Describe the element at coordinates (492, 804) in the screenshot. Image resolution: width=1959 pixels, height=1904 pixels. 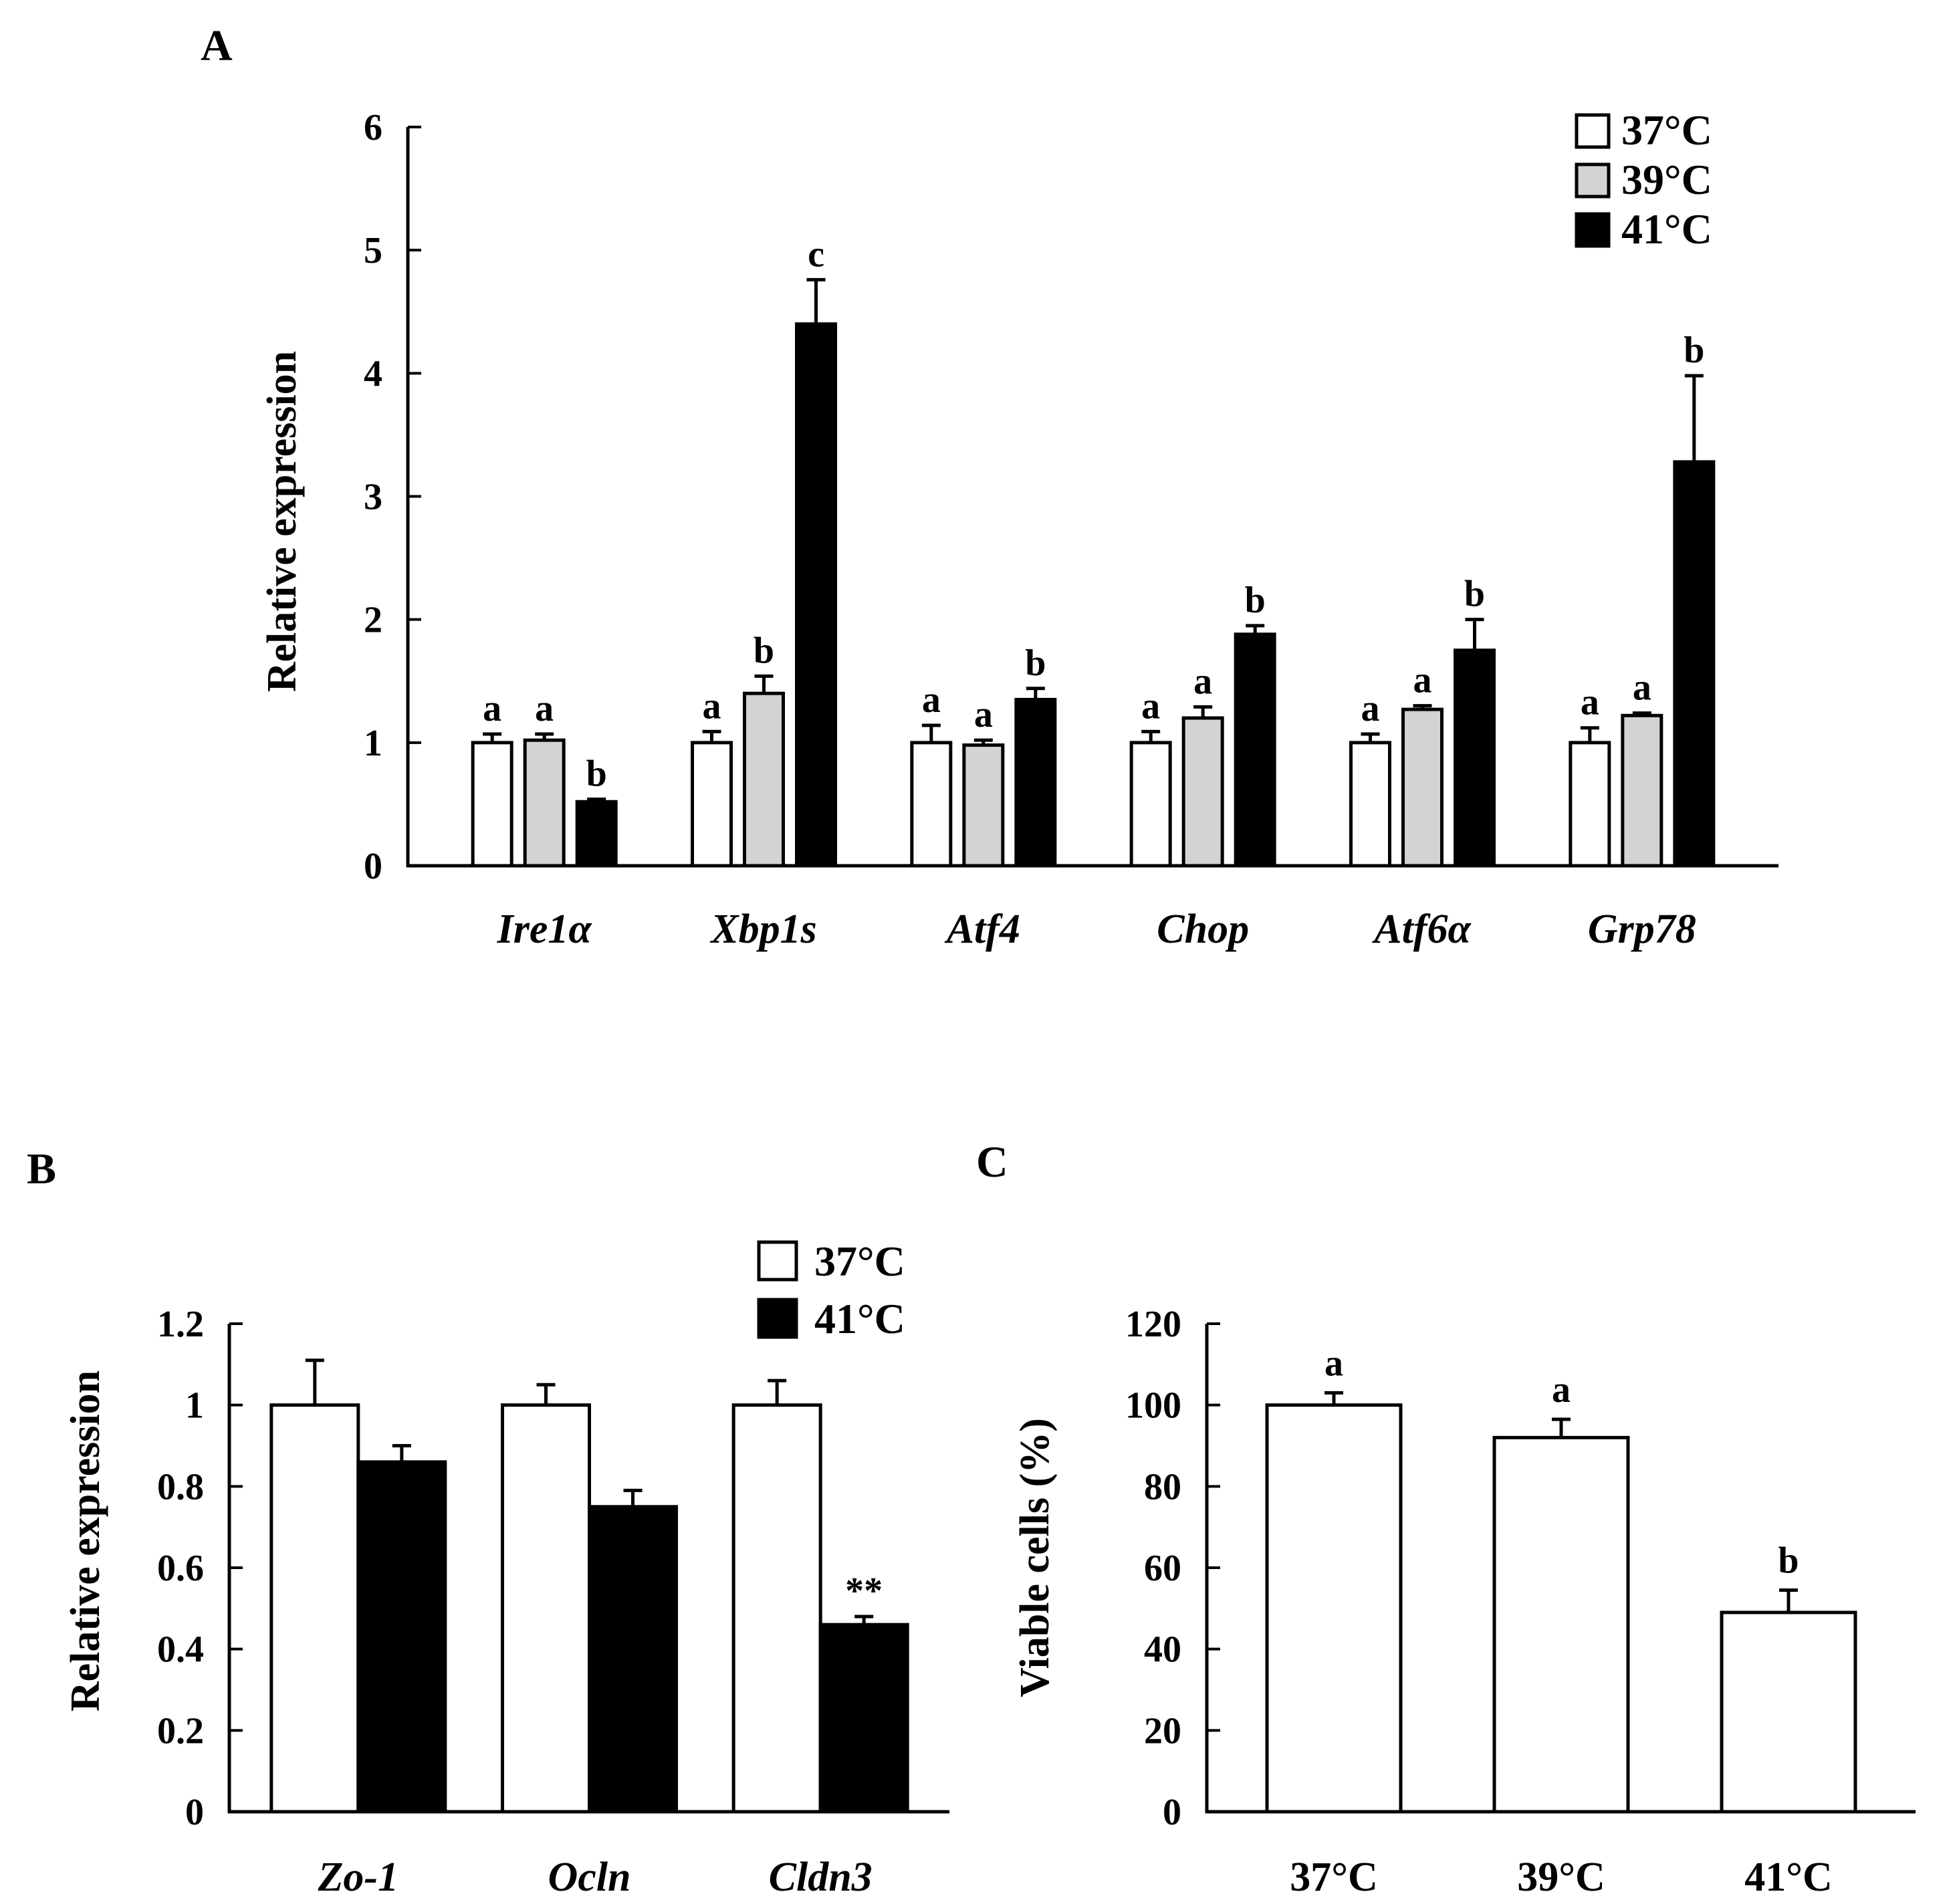
I see `bar-ire1-37-c` at that location.